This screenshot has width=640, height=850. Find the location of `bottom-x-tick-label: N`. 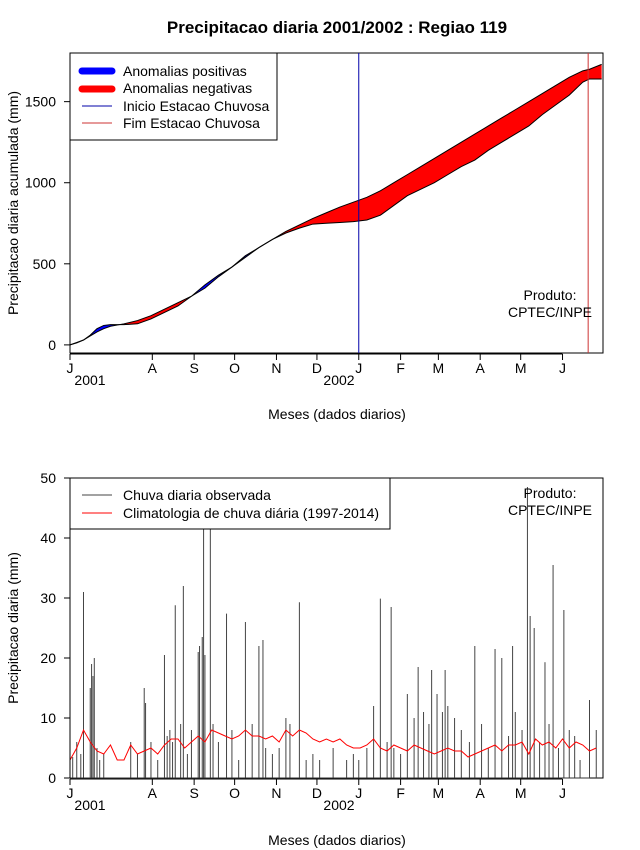

bottom-x-tick-label: N is located at coordinates (276, 793).